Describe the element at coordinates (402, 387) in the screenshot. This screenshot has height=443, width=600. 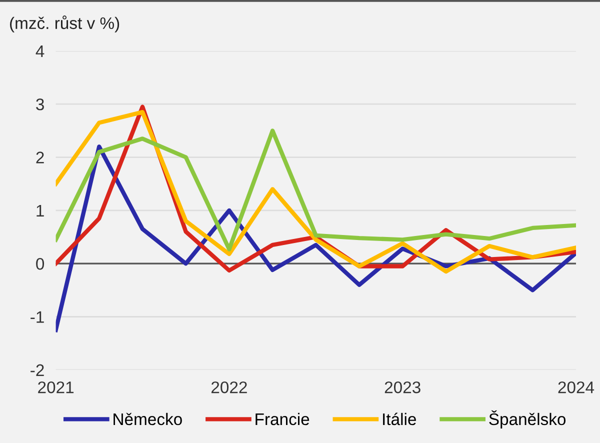
I see `x-tick-label: 2023` at that location.